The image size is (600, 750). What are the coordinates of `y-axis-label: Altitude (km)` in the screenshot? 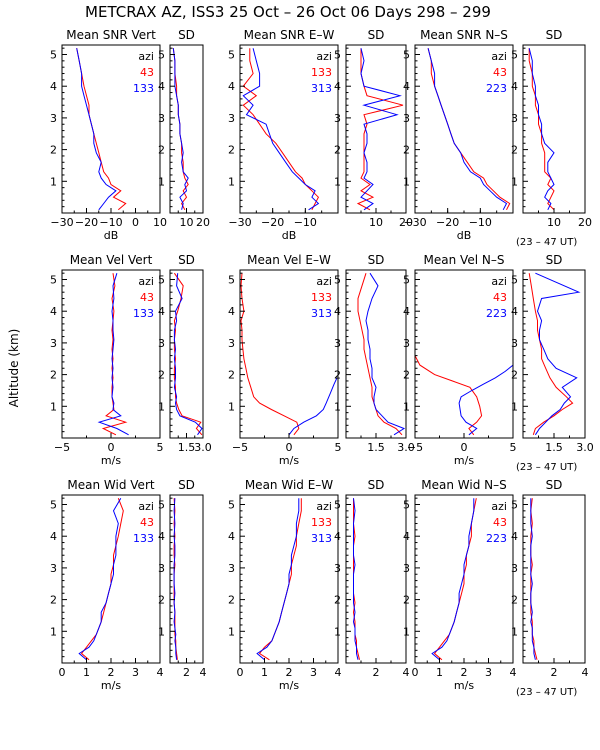 It's located at (14, 368).